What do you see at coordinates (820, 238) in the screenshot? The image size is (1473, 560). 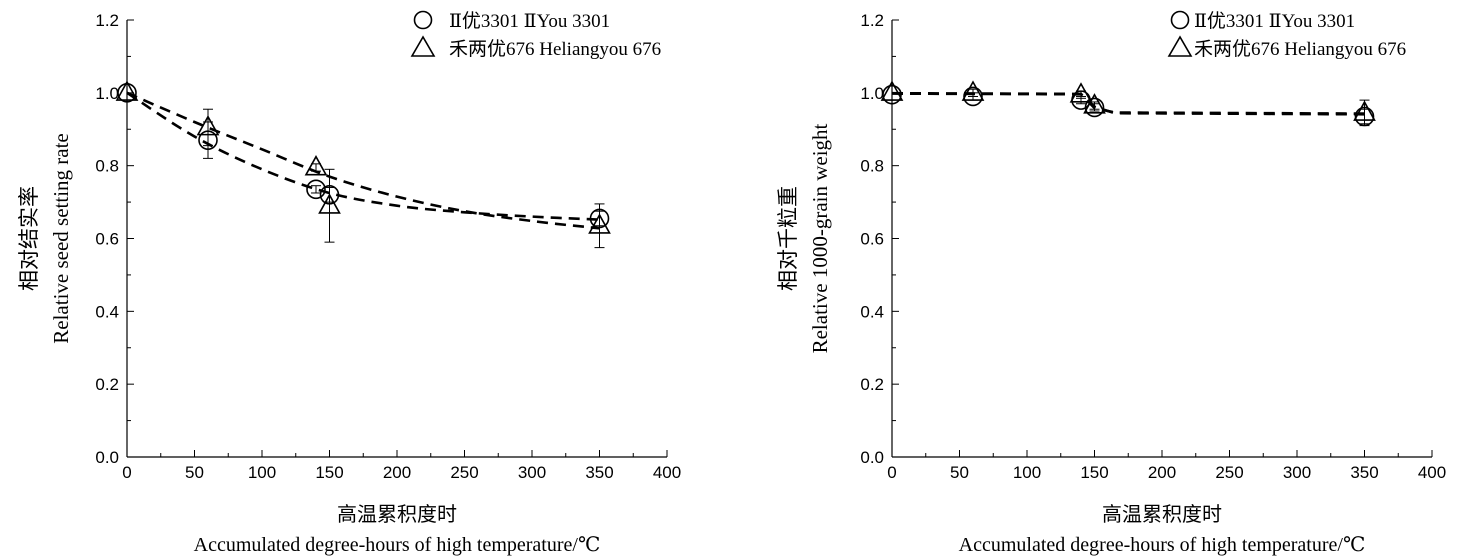 I see `y-axis-label-en: Relative 1000-grain weight` at bounding box center [820, 238].